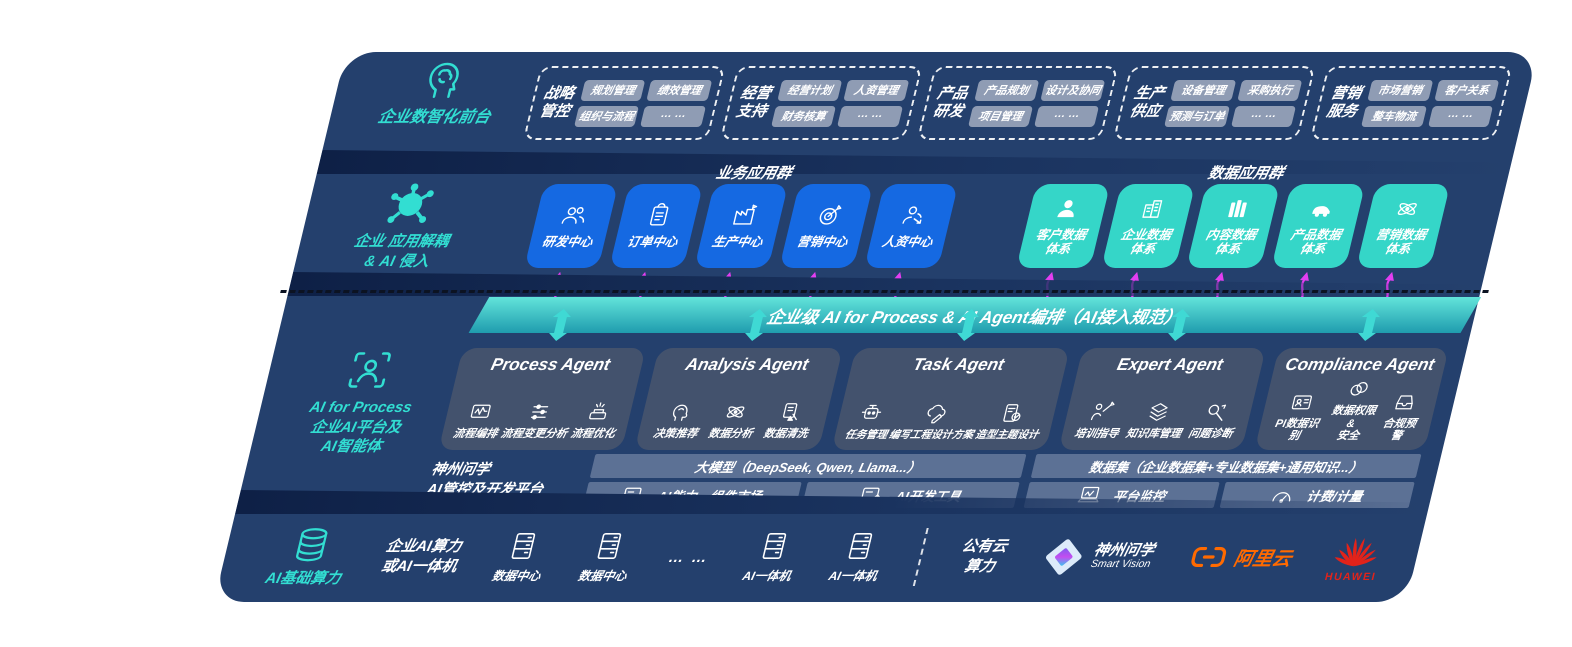 Image resolution: width=1572 pixels, height=647 pixels. I want to click on pill: 采购执行, so click(1270, 90).